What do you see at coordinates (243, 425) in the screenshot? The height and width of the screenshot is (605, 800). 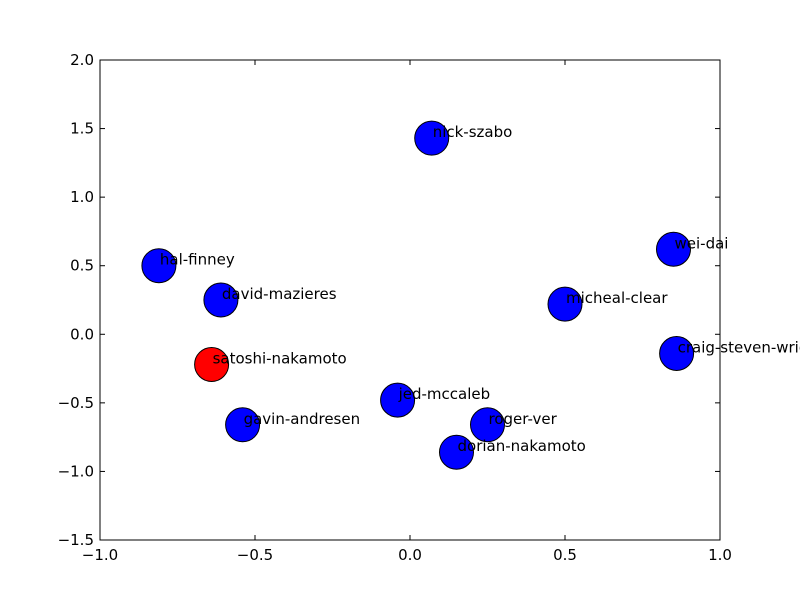 I see `data-point-gavin-andresen` at bounding box center [243, 425].